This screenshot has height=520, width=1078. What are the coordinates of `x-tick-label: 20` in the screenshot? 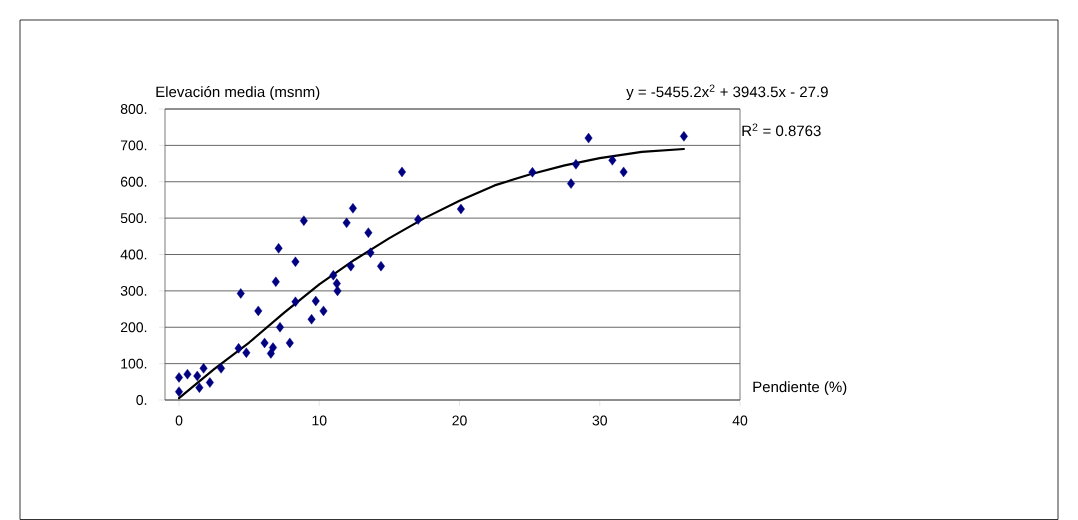 It's located at (459, 420).